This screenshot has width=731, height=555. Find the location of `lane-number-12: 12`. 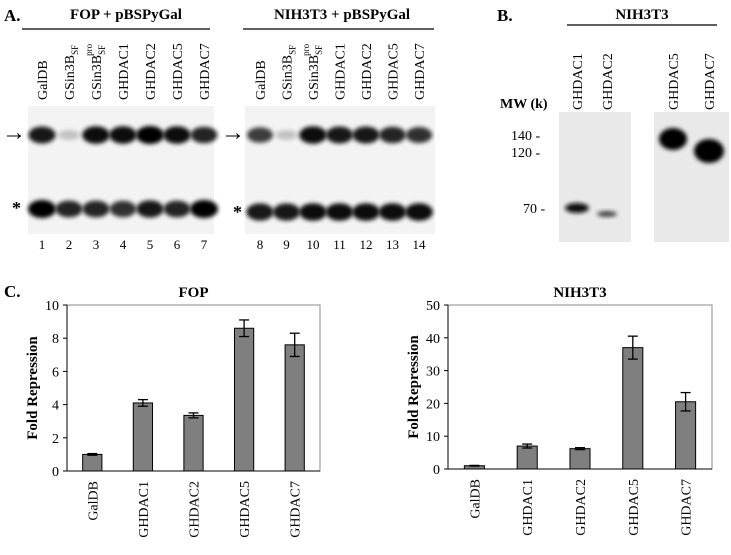

lane-number-12: 12 is located at coordinates (366, 244).